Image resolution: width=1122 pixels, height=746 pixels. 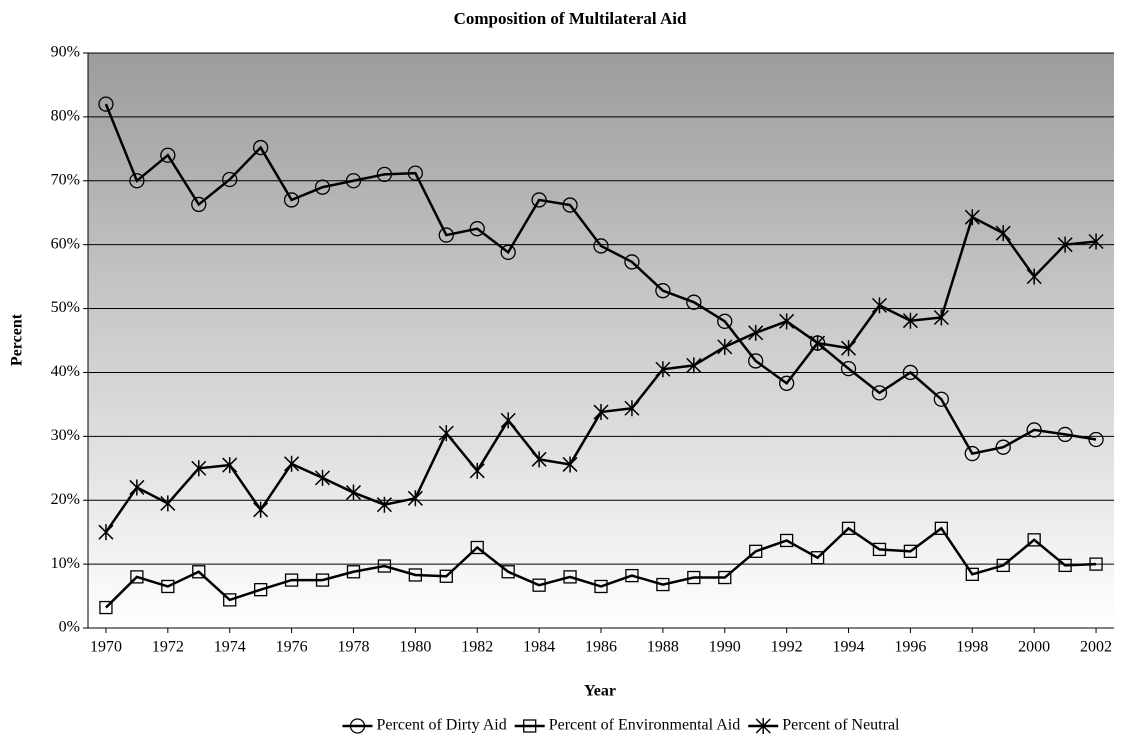 What do you see at coordinates (17, 339) in the screenshot?
I see `y-axis-title: Percent` at bounding box center [17, 339].